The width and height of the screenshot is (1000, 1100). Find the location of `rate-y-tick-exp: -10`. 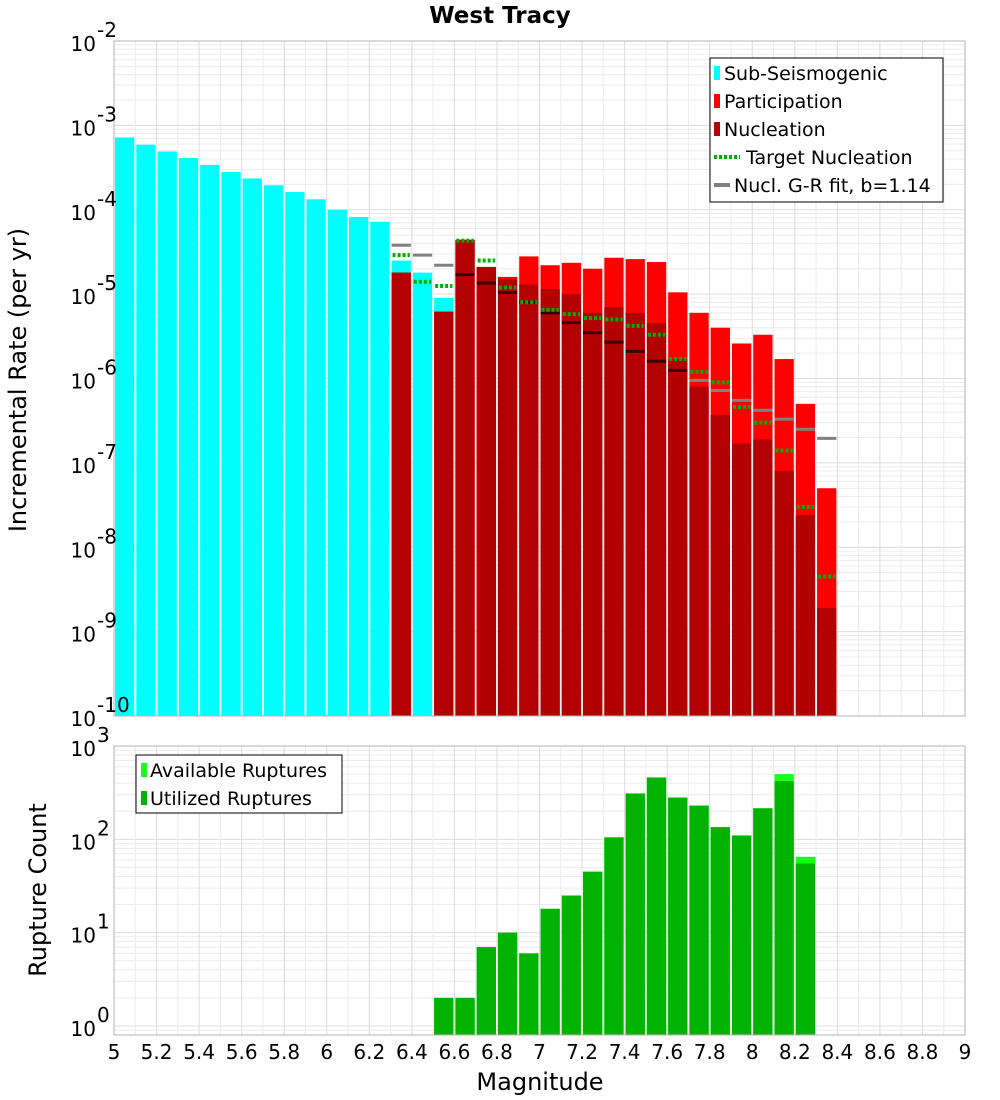

rate-y-tick-exp: -10 is located at coordinates (113, 705).